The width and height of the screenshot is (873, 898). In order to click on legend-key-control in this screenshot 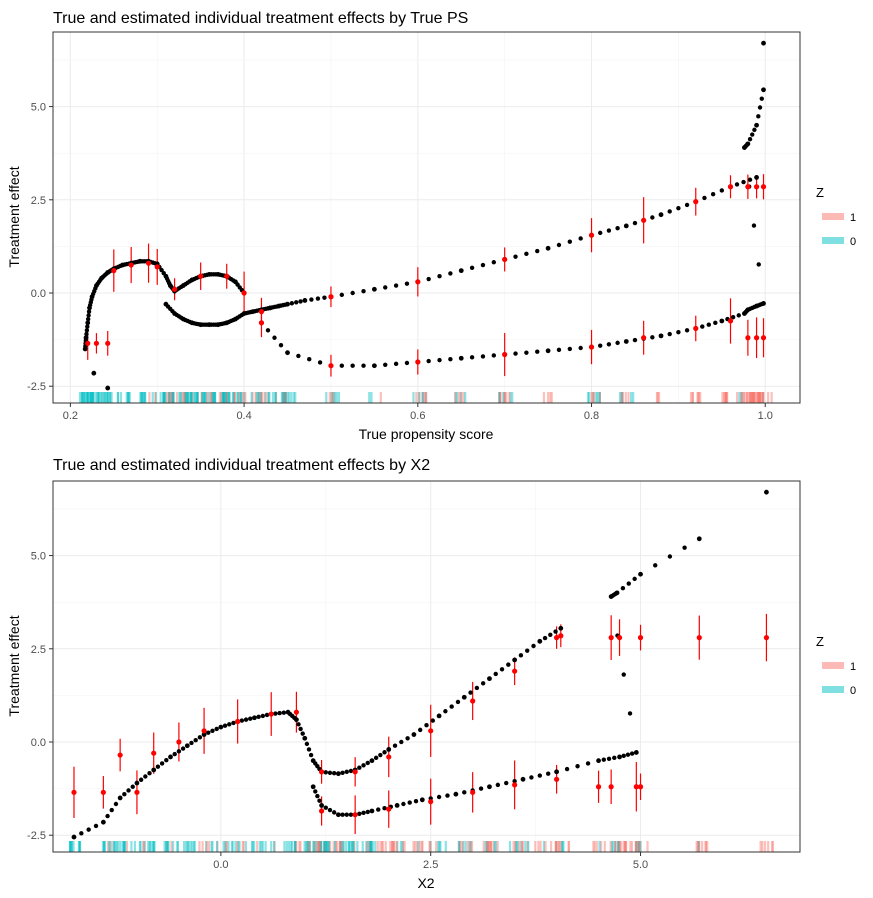, I will do `click(833, 240)`.